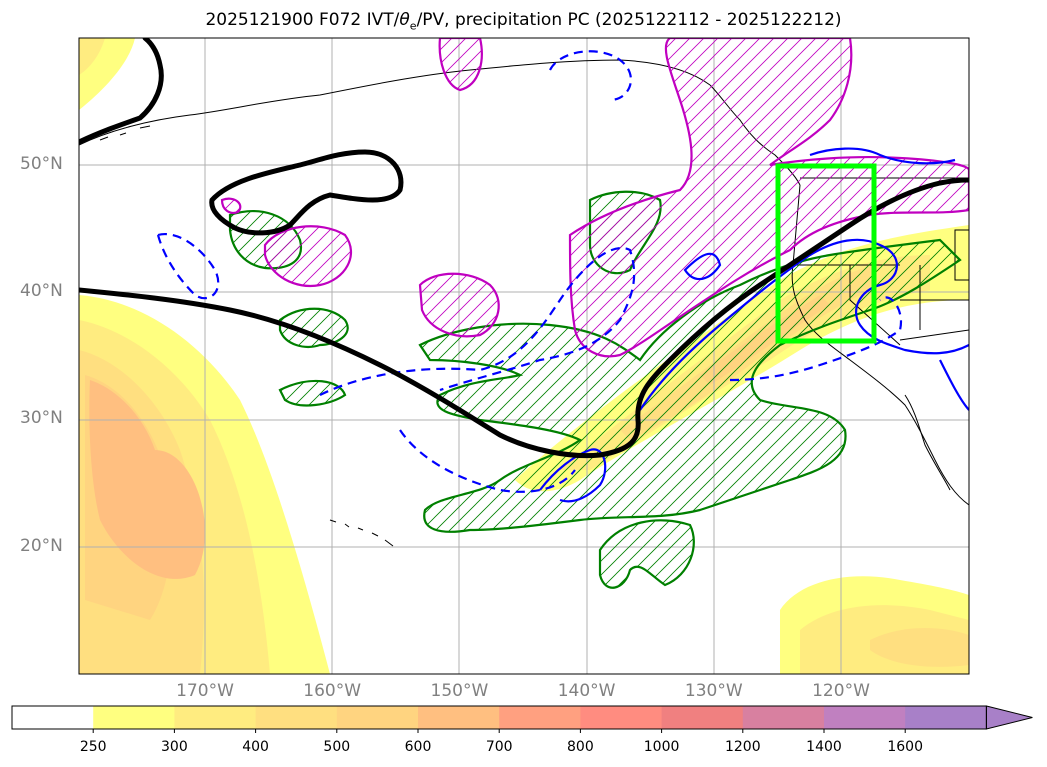 Image resolution: width=1047 pixels, height=767 pixels. Describe the element at coordinates (41, 291) in the screenshot. I see `lat-label: 40°N` at that location.